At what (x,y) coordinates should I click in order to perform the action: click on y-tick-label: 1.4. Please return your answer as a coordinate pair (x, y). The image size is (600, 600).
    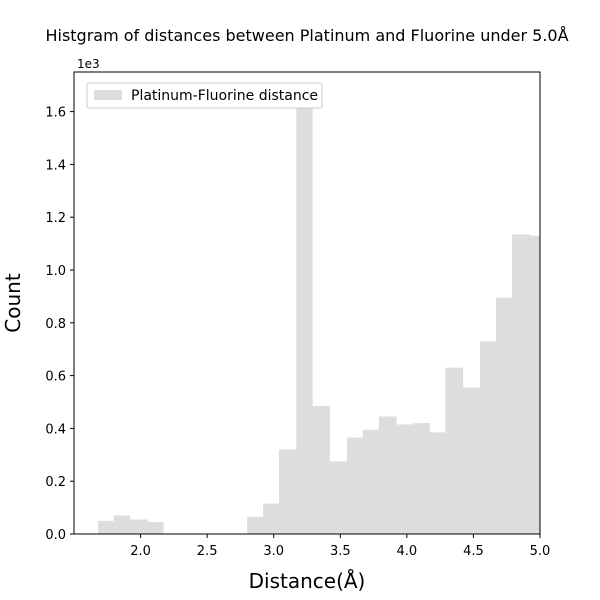
    Looking at the image, I should click on (55, 165).